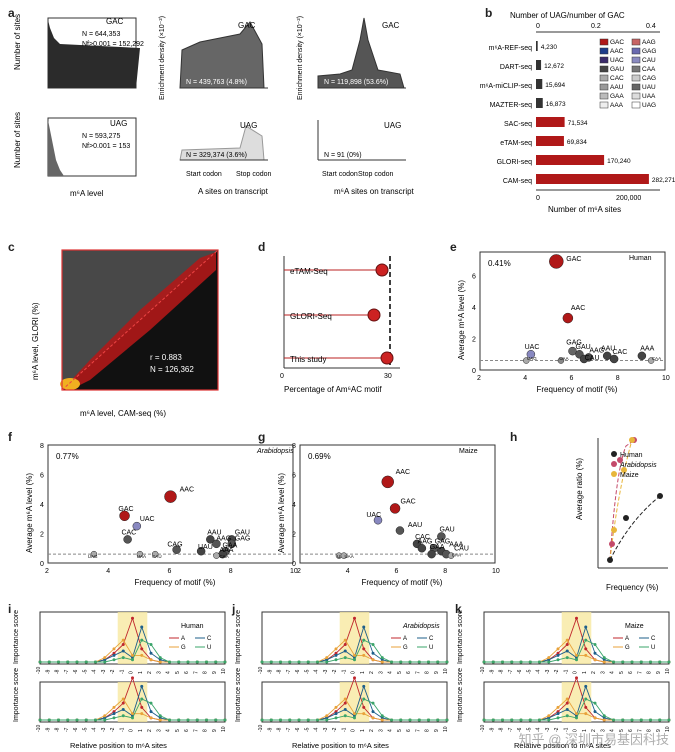 The height and width of the screenshot is (752, 675). Describe the element at coordinates (418, 730) in the screenshot. I see `imp-1-1-tick-17: 7` at that location.